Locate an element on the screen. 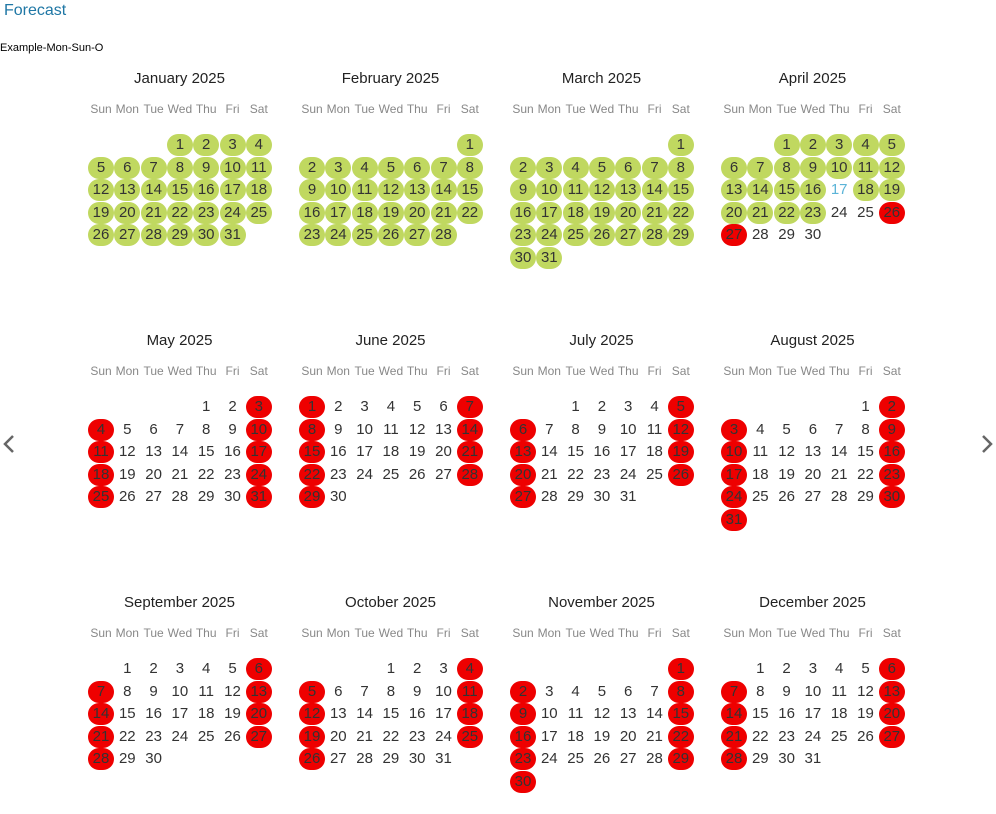 The width and height of the screenshot is (996, 814). day-cell-available: 29 is located at coordinates (179, 235).